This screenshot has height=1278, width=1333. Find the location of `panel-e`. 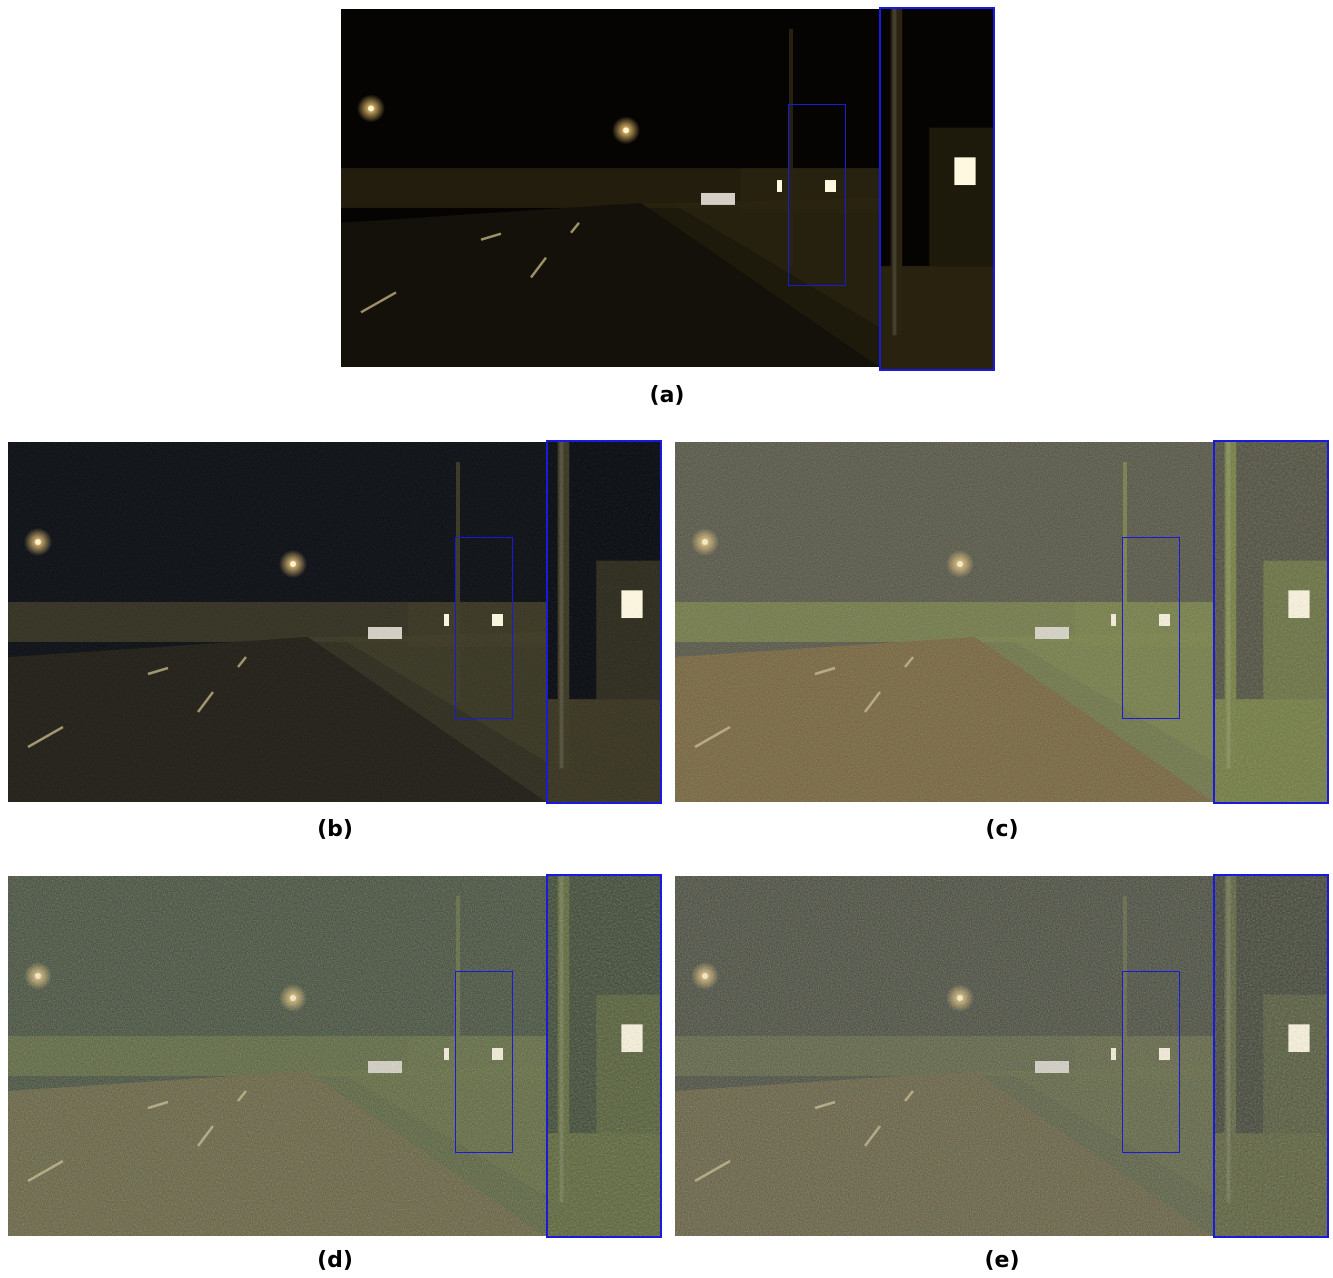

panel-e is located at coordinates (1002, 1056).